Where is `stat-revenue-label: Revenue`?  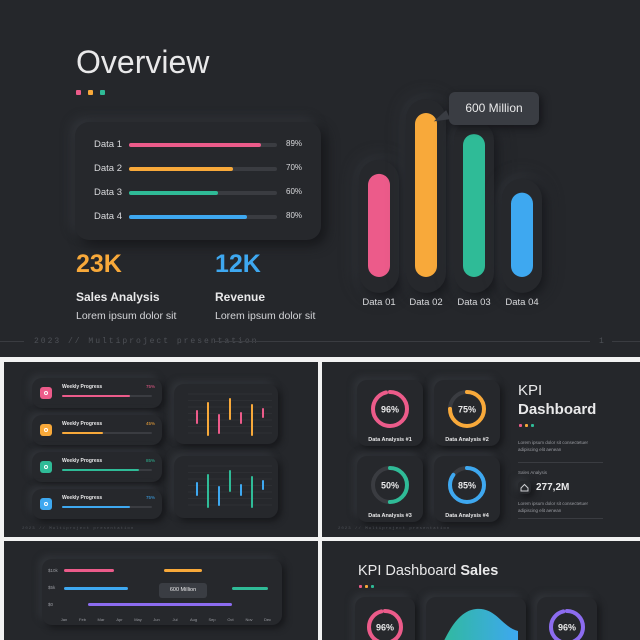
stat-revenue-label: Revenue is located at coordinates (240, 297).